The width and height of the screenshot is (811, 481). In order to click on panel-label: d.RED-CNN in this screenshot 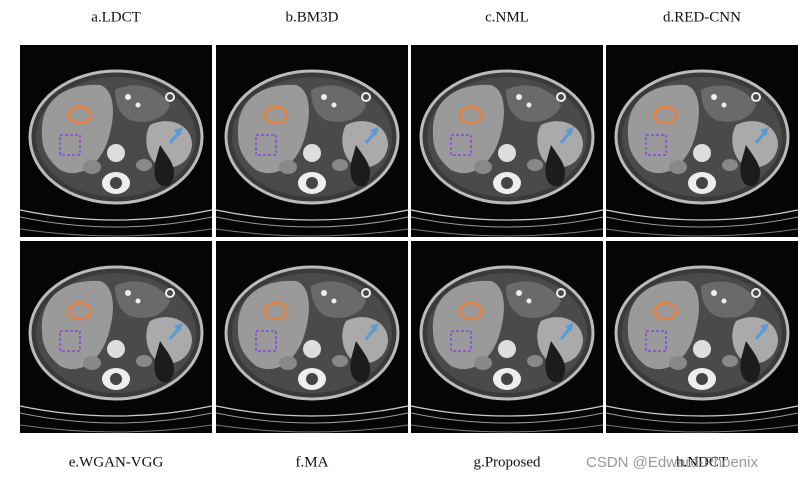, I will do `click(702, 17)`.